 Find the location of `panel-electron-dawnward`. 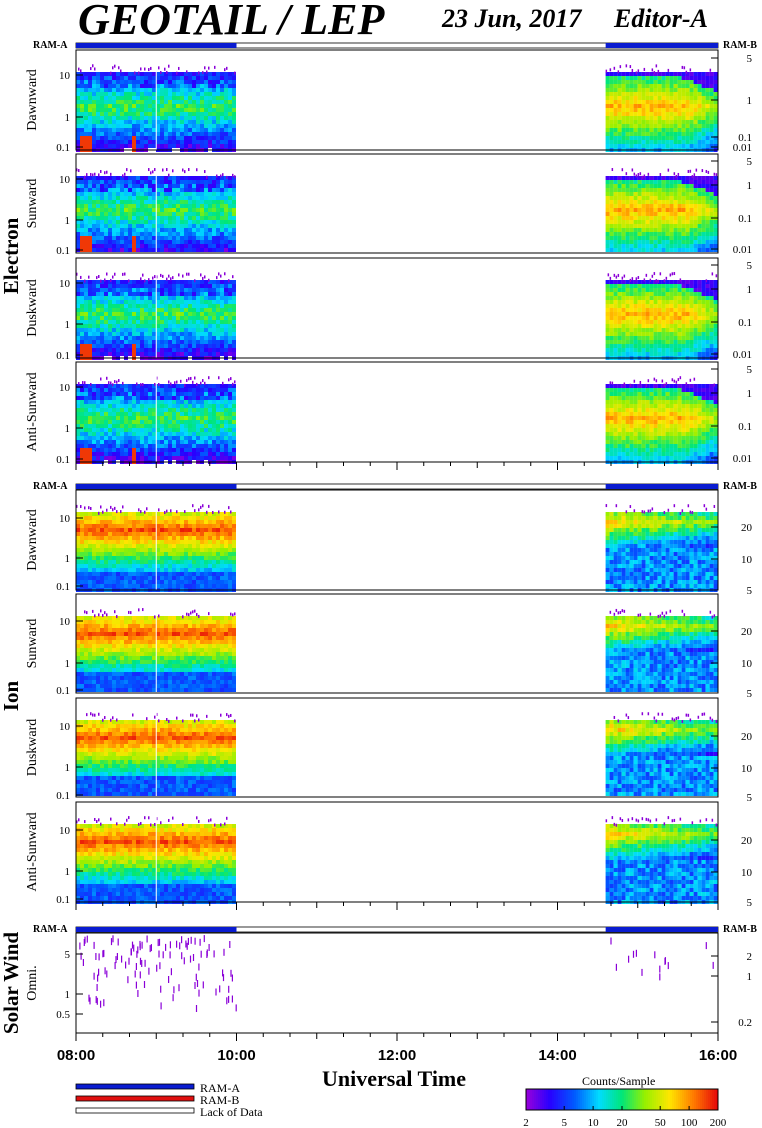

panel-electron-dawnward is located at coordinates (397, 100).